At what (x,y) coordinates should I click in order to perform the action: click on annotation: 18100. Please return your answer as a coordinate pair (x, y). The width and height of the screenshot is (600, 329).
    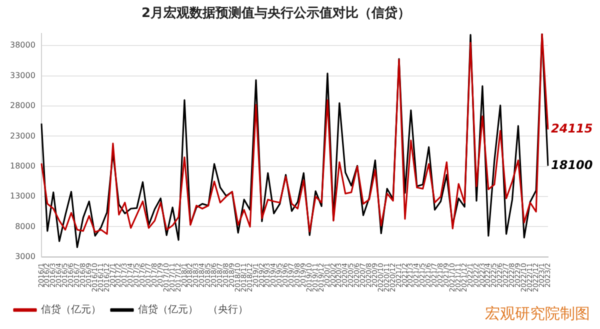
    Looking at the image, I should click on (572, 165).